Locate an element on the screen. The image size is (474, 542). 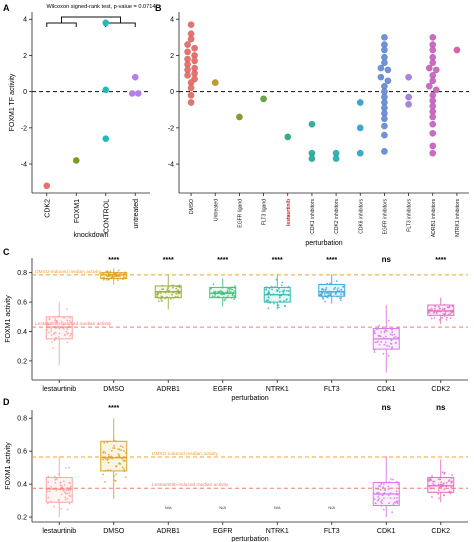
x-tick-label: FLT3 inhibitors is located at coordinates (410, 215).